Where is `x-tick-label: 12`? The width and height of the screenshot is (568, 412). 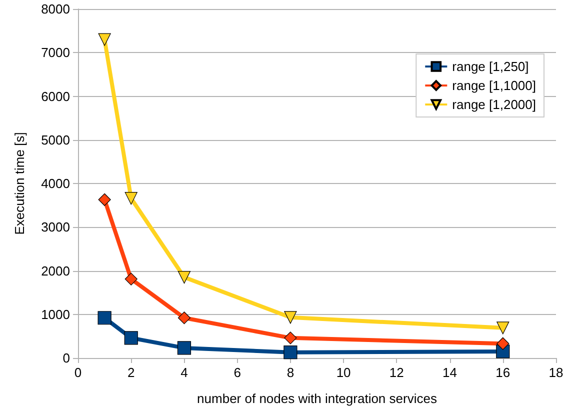
x-tick-label: 12 is located at coordinates (396, 372).